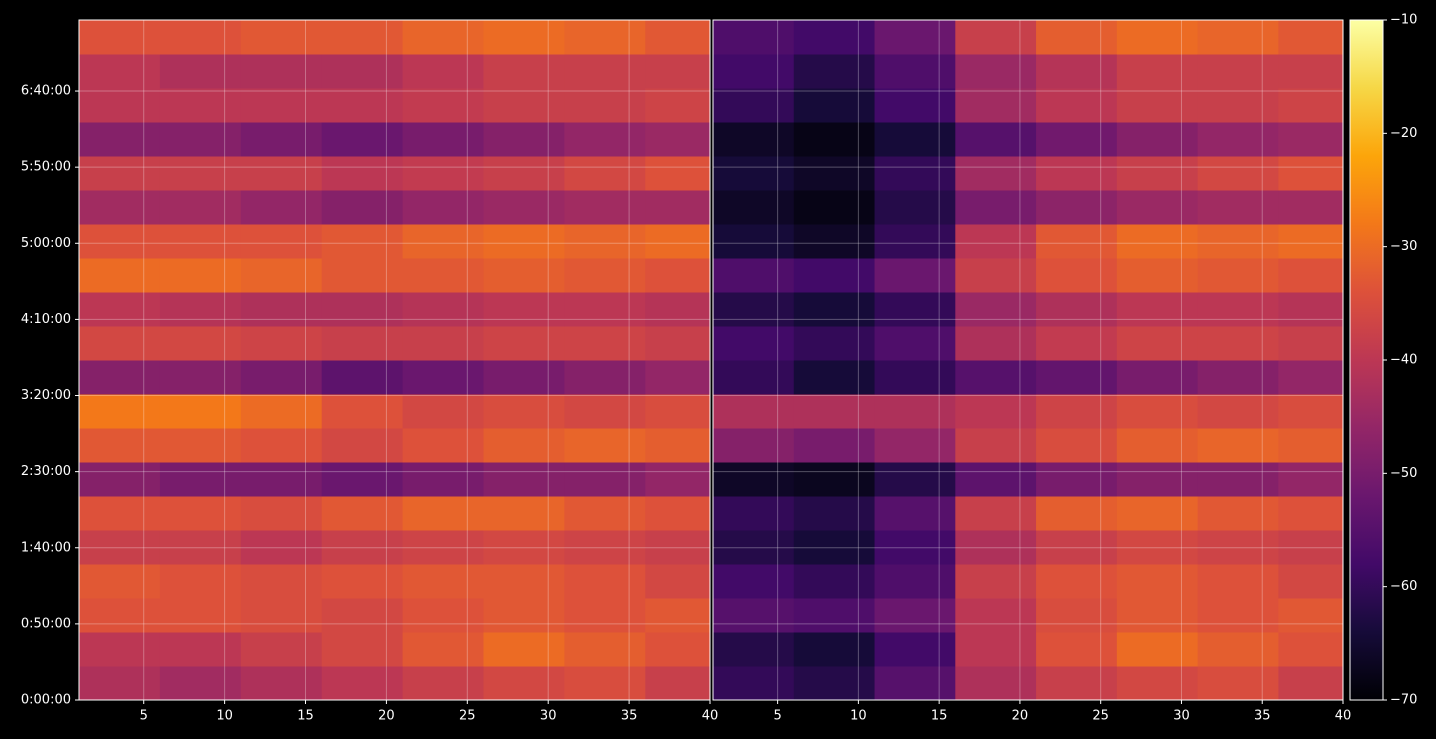 The image size is (1436, 739). What do you see at coordinates (1403, 360) in the screenshot?
I see `colorbar-tick-label: −40` at bounding box center [1403, 360].